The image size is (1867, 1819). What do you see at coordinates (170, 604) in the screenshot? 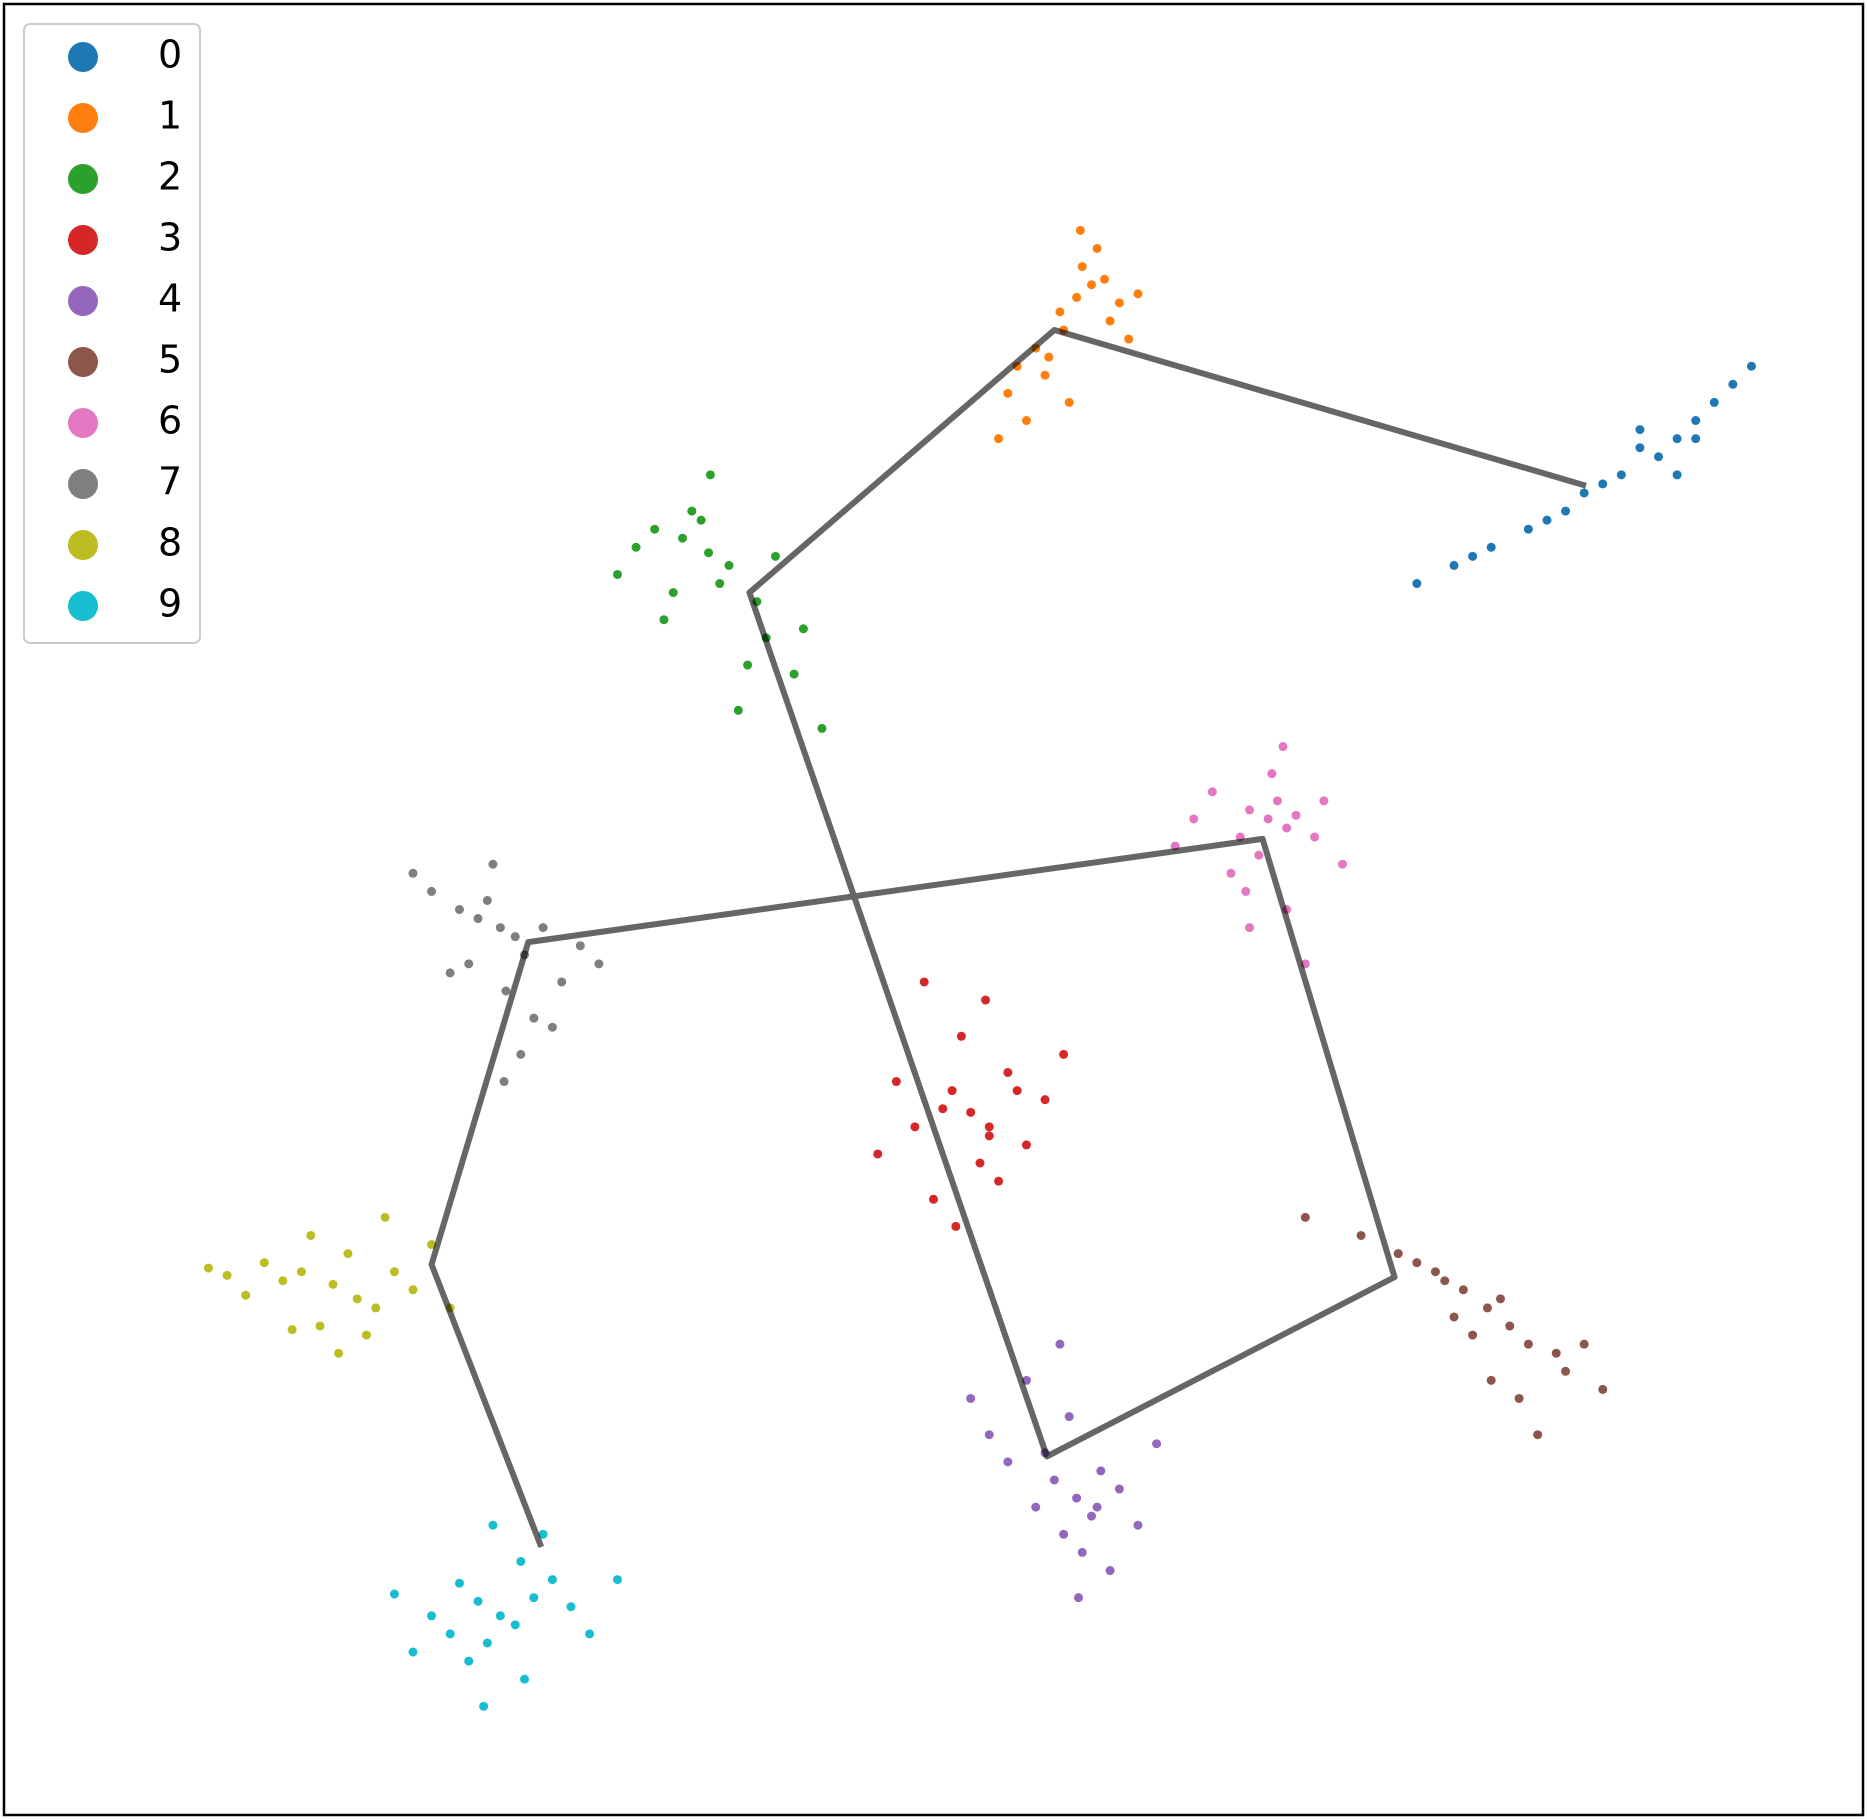
I see `legend-label: 9` at bounding box center [170, 604].